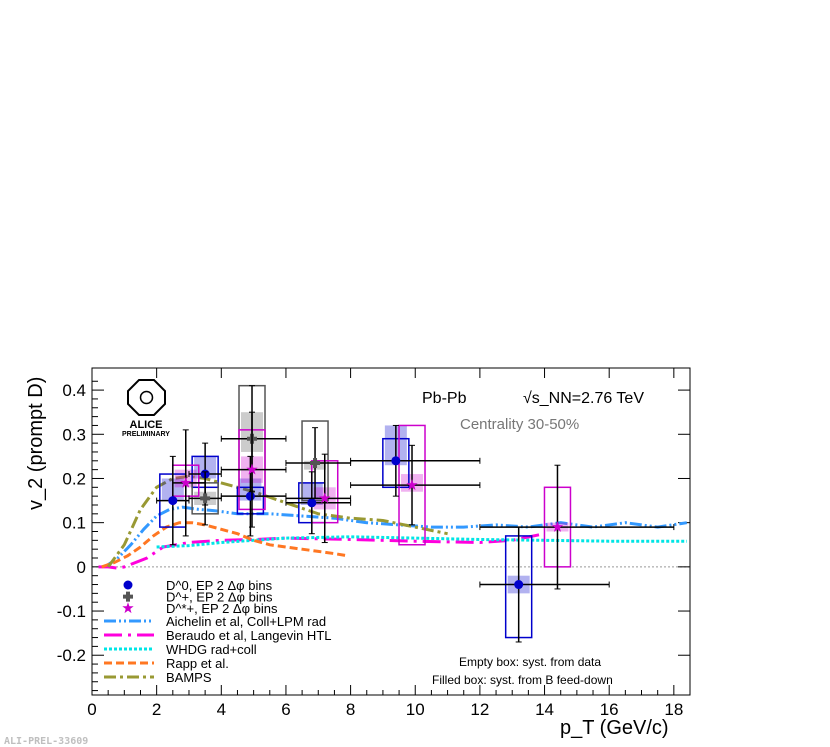 The width and height of the screenshot is (830, 747). I want to click on alice-preliminary-text: PRELIMINARY, so click(146, 434).